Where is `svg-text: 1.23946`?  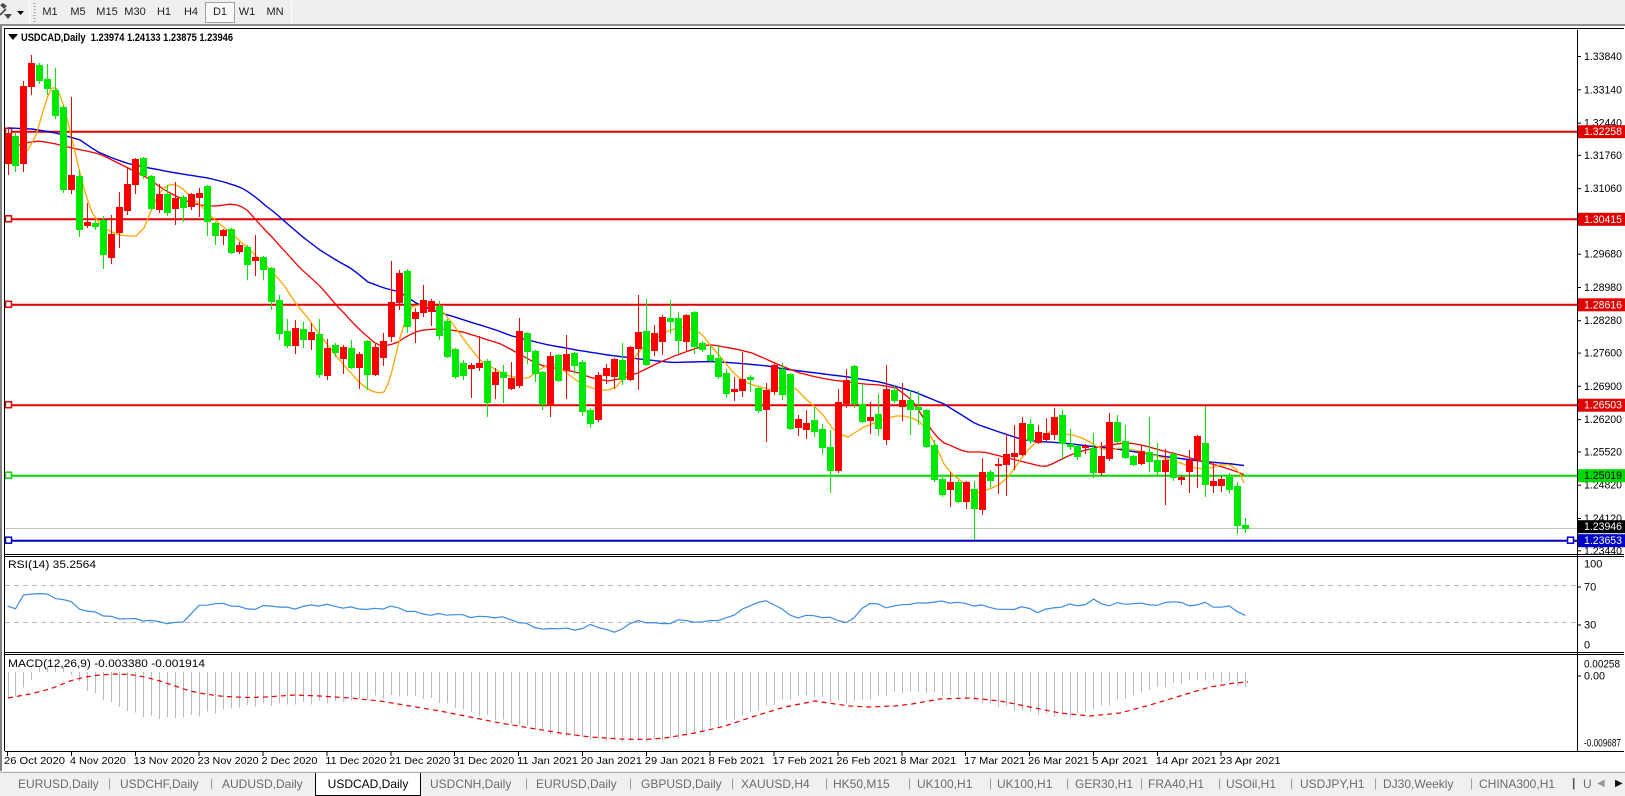 svg-text: 1.23946 is located at coordinates (1603, 527).